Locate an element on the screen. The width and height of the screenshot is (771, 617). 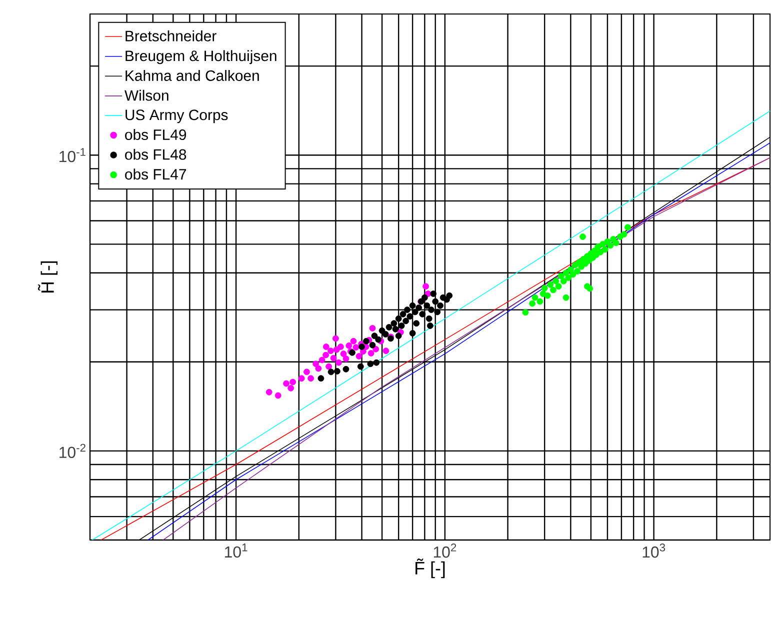
legend-label: Bretschneider is located at coordinates (171, 36).